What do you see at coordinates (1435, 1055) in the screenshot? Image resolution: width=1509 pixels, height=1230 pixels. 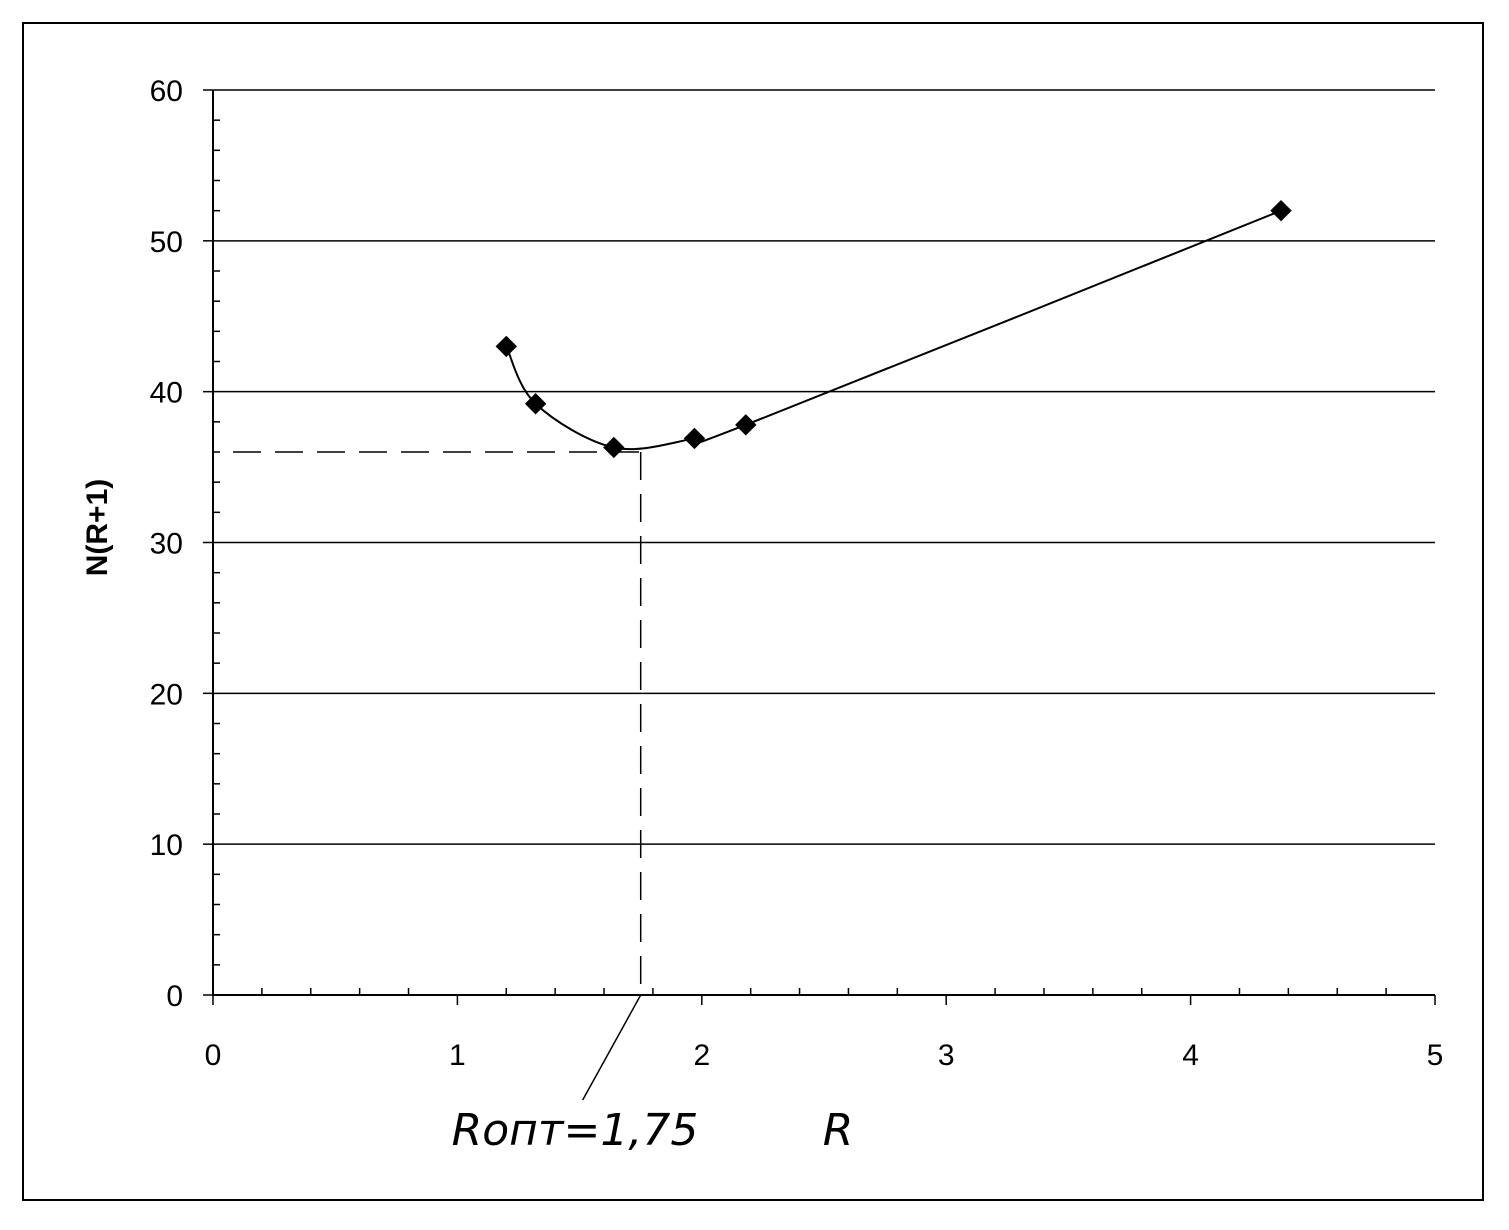 I see `x-tick-label-5: 5` at bounding box center [1435, 1055].